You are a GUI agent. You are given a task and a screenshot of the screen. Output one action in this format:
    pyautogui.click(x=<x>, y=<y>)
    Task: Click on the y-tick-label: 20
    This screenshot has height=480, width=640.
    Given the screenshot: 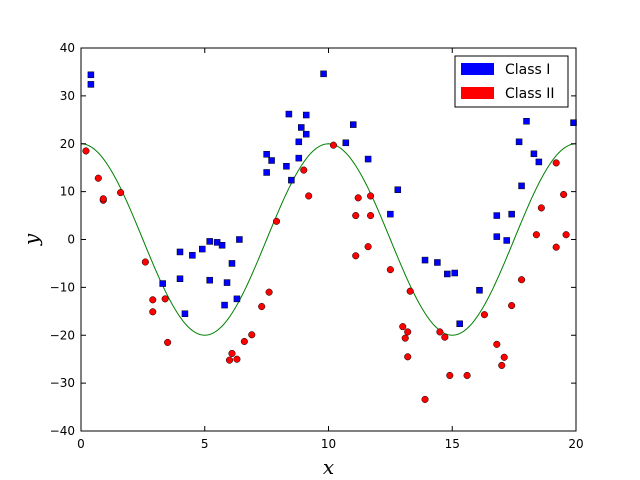 What is the action you would take?
    pyautogui.click(x=67, y=144)
    